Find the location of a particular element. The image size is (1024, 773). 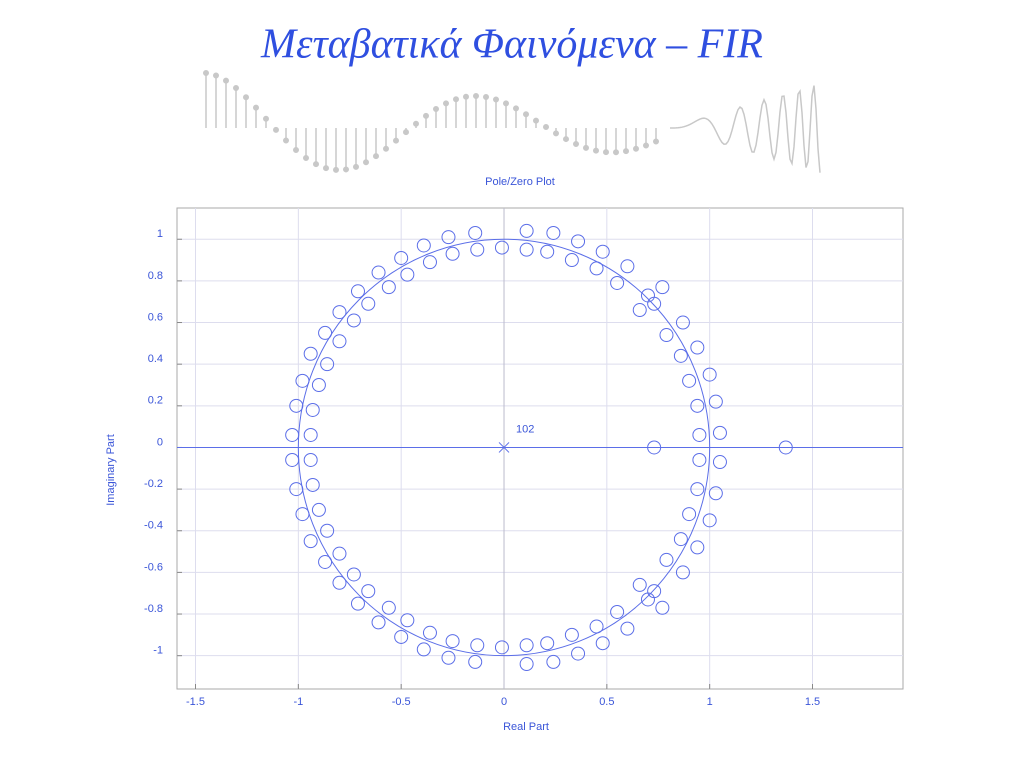

x-tick-label: 1.5 is located at coordinates (812, 702).